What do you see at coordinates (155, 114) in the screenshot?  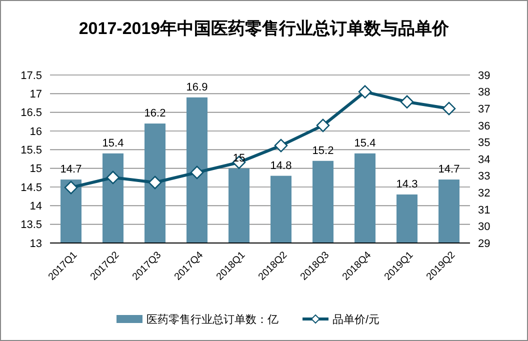 I see `data-label: 16.2` at bounding box center [155, 114].